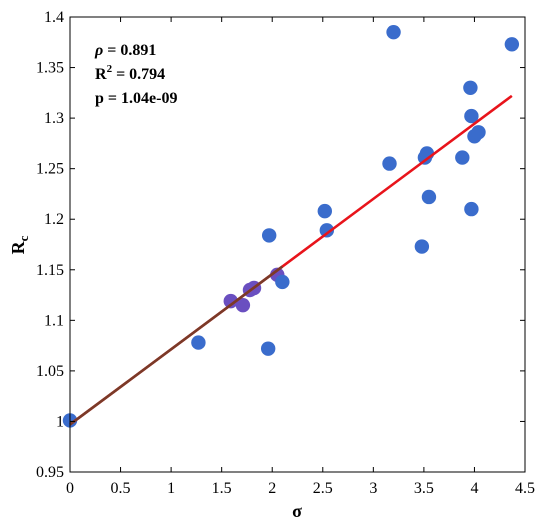  Describe the element at coordinates (136, 98) in the screenshot. I see `stats-p-value: p = 1.04e-09` at that location.